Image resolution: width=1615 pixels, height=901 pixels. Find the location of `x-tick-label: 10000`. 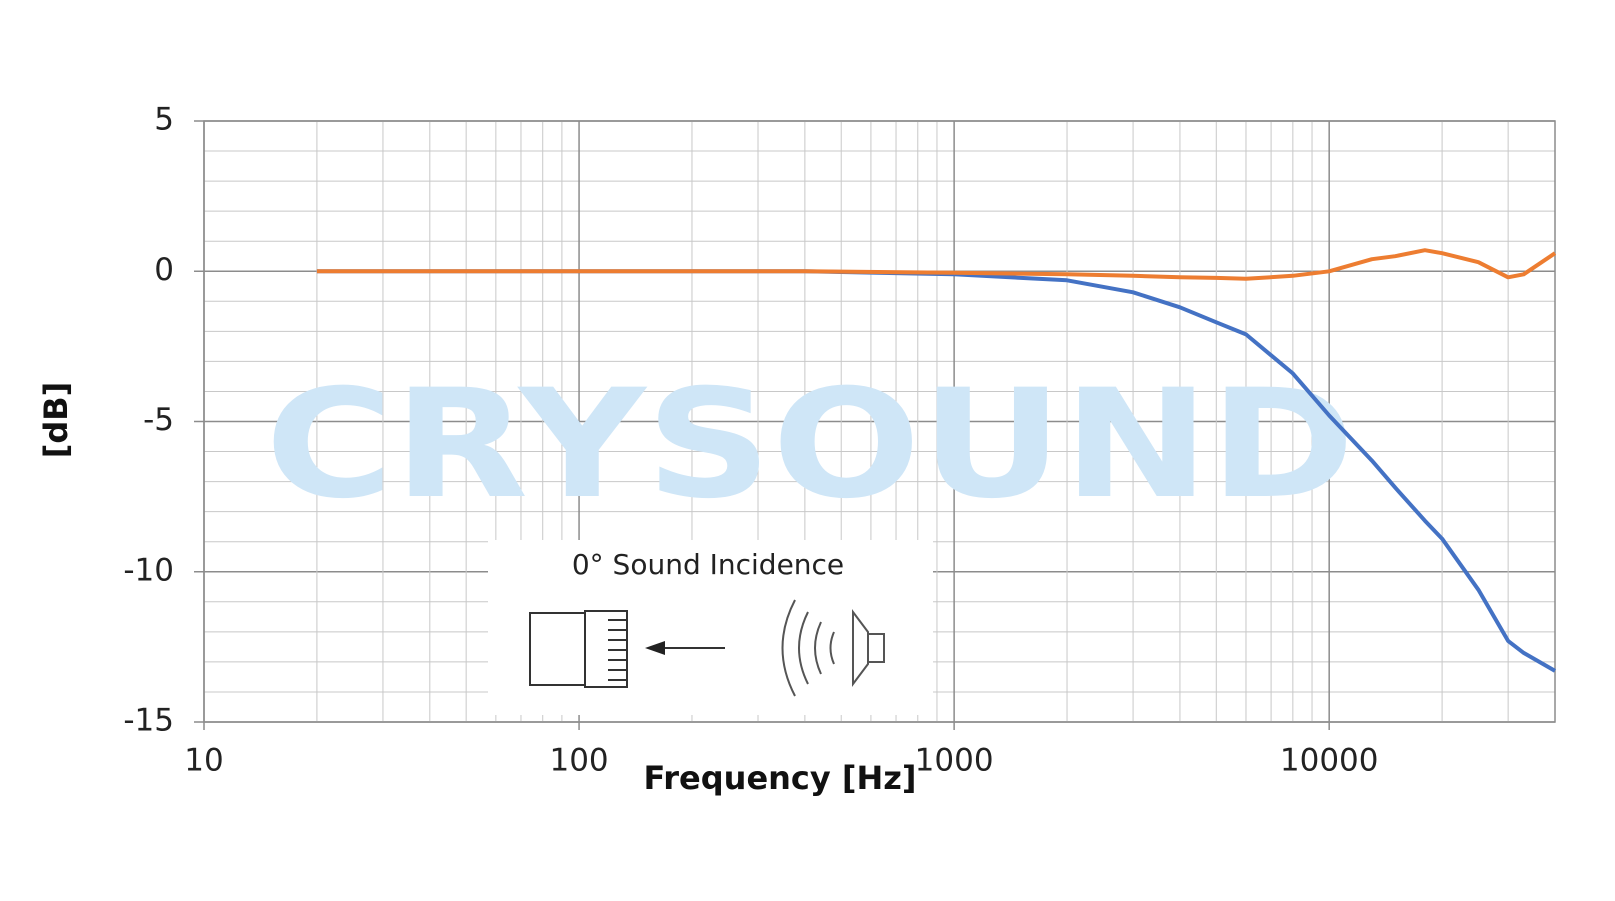

x-tick-label: 10000 is located at coordinates (1329, 761).